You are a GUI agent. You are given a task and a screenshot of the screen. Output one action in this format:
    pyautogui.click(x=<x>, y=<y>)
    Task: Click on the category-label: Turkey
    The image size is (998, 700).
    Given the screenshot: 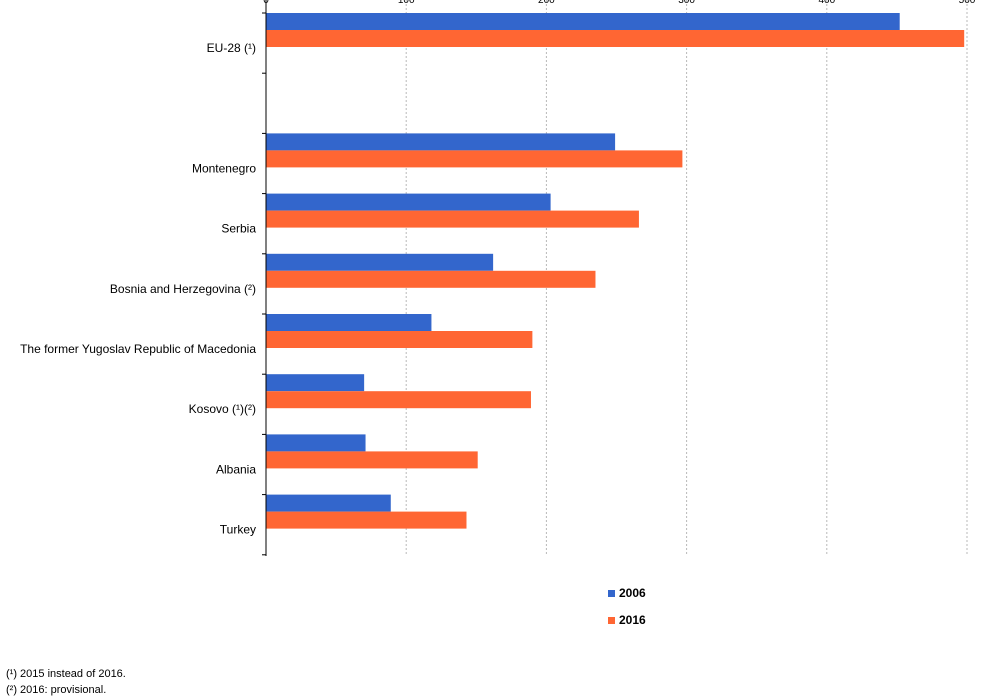 What is the action you would take?
    pyautogui.click(x=238, y=530)
    